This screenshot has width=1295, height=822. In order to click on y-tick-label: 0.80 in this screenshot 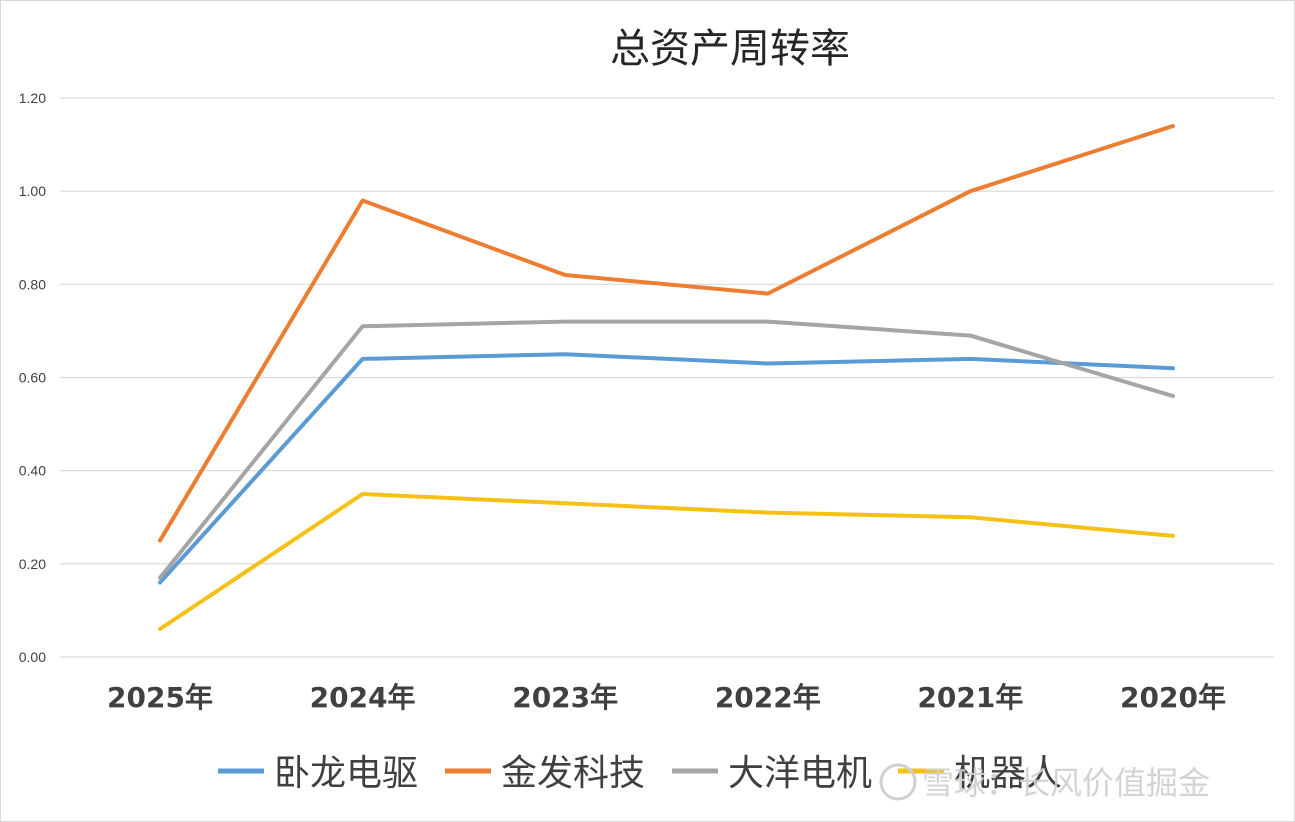, I will do `click(32, 284)`.